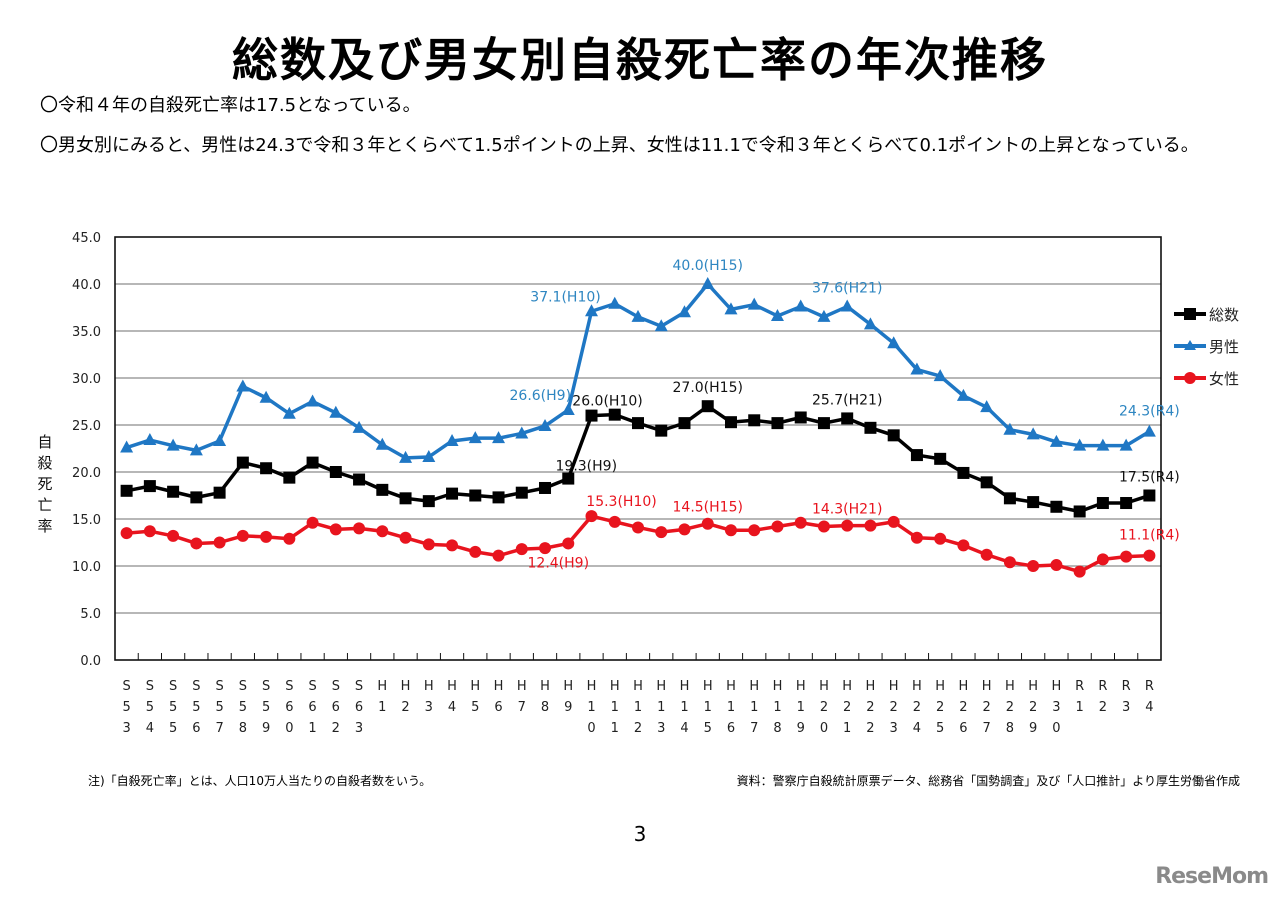 The image size is (1280, 902). What do you see at coordinates (587, 467) in the screenshot?
I see `data-label: 19.3(H9)` at bounding box center [587, 467].